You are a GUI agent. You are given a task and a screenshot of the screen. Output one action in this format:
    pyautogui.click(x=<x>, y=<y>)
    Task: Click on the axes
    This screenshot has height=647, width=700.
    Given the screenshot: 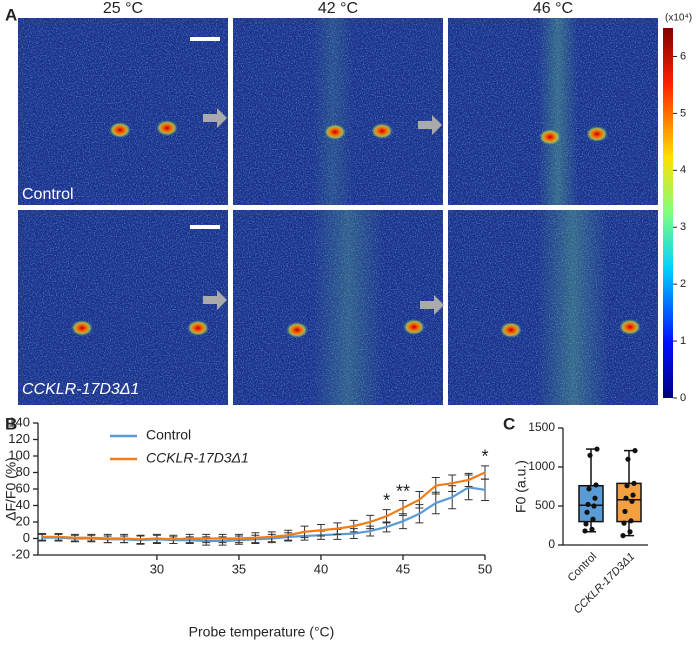 What is the action you would take?
    pyautogui.click(x=261, y=489)
    